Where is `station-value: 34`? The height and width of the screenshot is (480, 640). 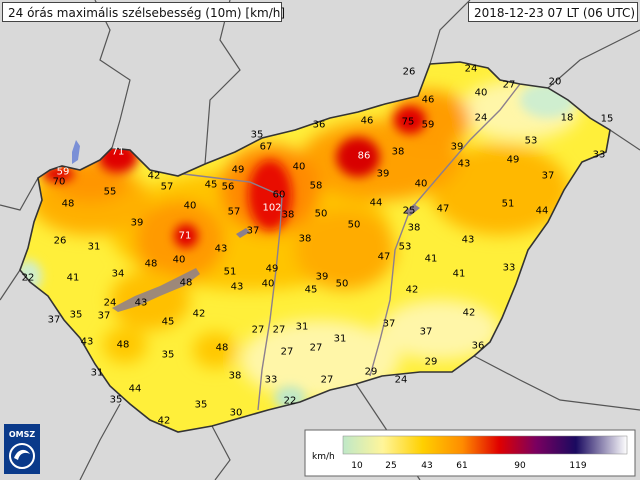
station-value: 34 is located at coordinates (118, 274).